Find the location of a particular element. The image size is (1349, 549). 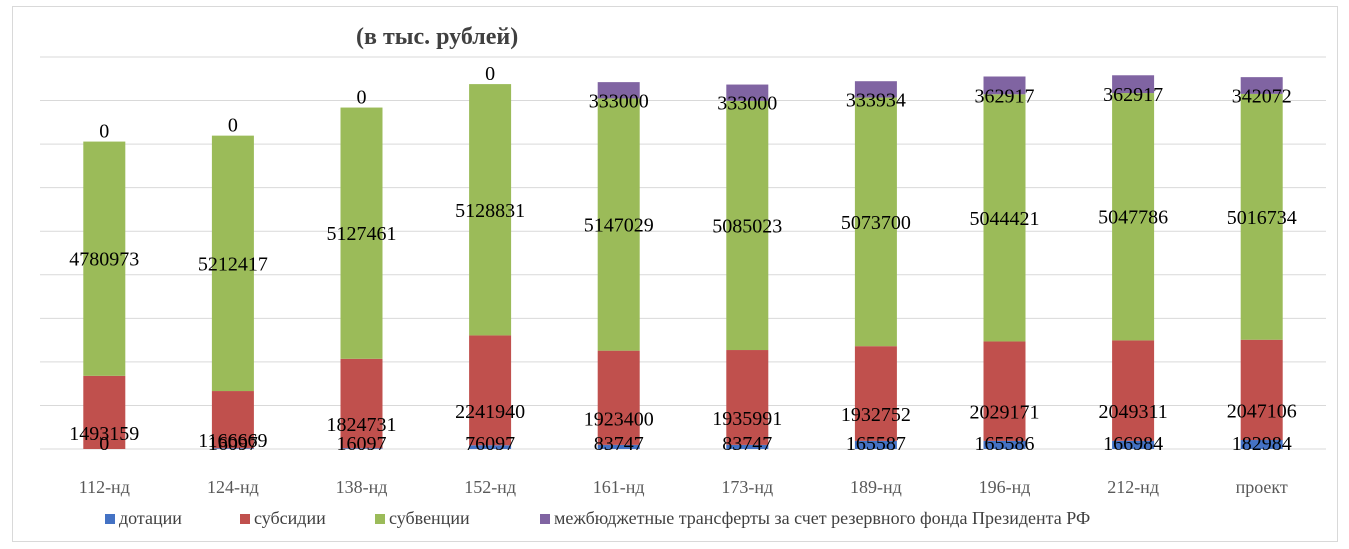

data-label: 182984 is located at coordinates (1262, 444).